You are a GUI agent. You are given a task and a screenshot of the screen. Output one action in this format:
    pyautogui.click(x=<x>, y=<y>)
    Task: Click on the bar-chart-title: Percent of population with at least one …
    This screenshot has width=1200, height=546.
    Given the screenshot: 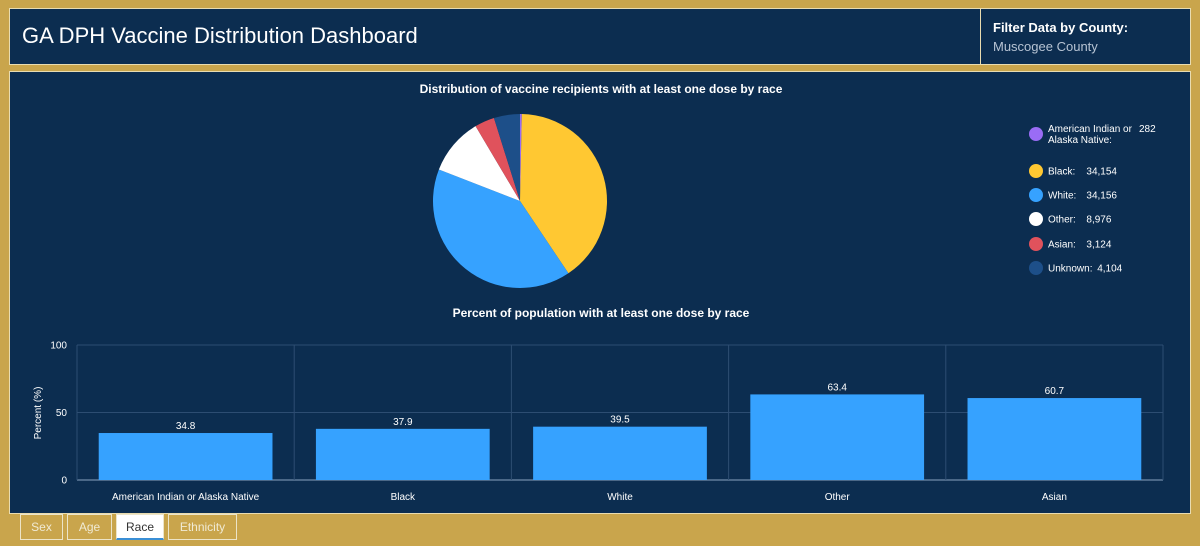 What is the action you would take?
    pyautogui.click(x=601, y=313)
    